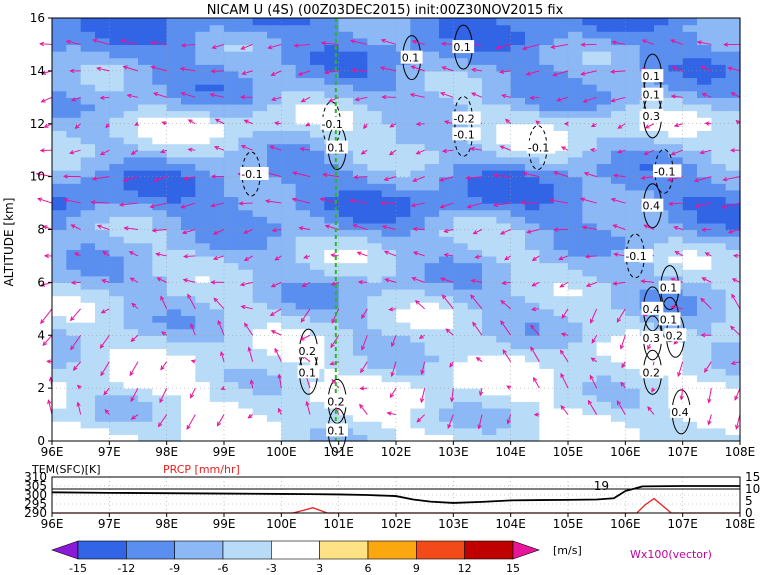 The height and width of the screenshot is (575, 767). I want to click on colorbar-tick-label: -9, so click(174, 568).